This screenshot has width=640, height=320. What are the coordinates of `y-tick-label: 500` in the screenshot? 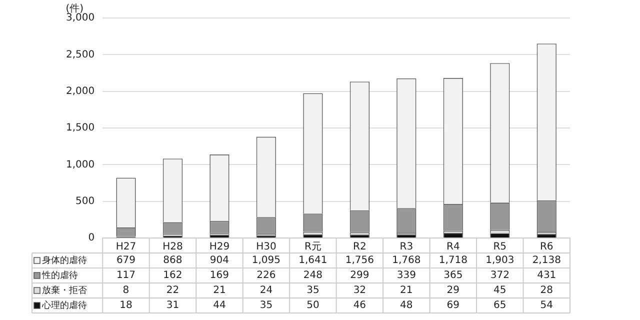 It's located at (85, 201).